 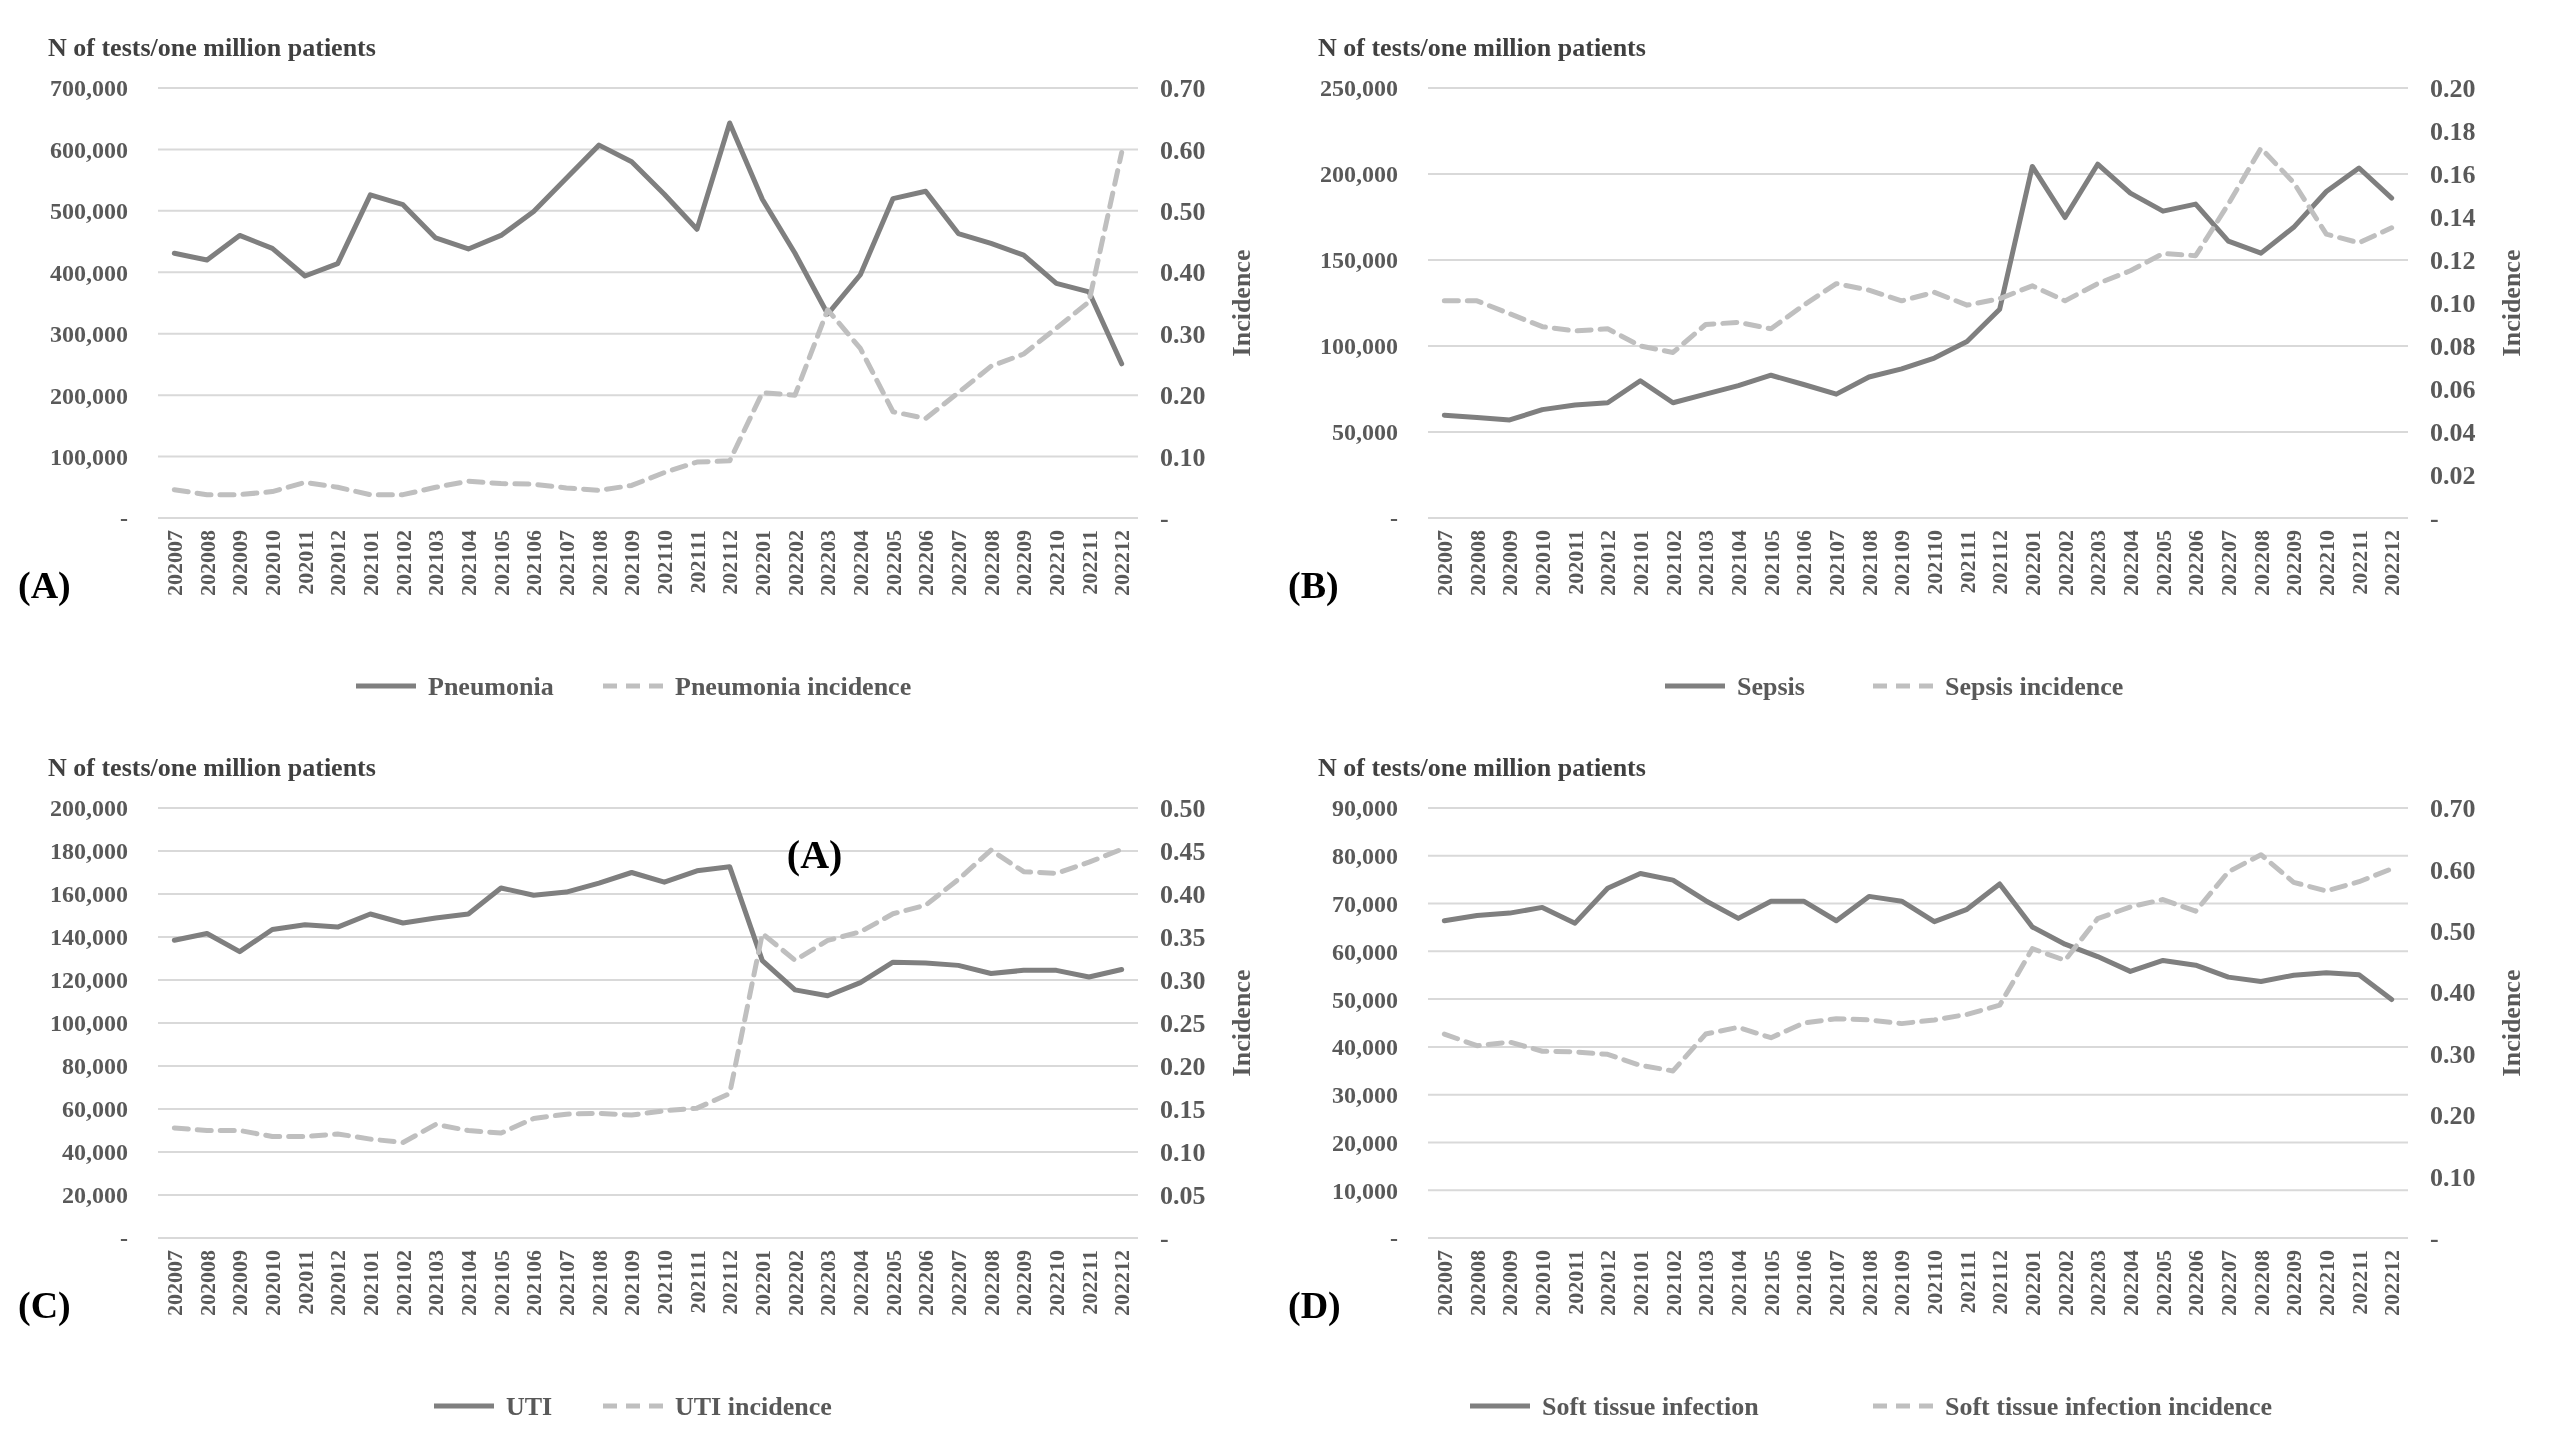 What do you see at coordinates (1183, 852) in the screenshot?
I see `y2-tick-label: 0.45` at bounding box center [1183, 852].